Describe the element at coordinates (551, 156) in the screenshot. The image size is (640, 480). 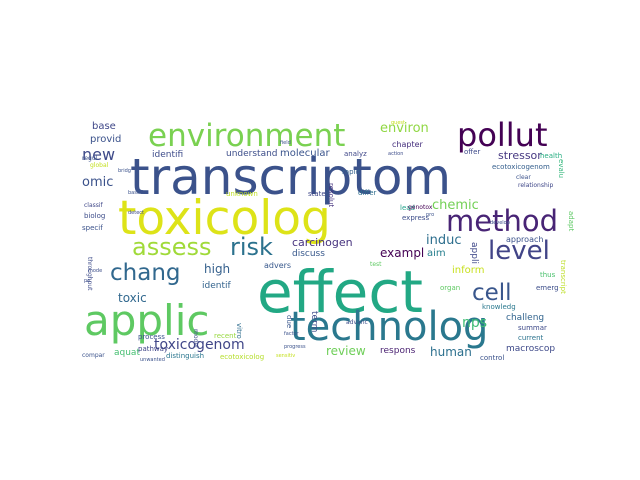
I see `word: health` at that location.